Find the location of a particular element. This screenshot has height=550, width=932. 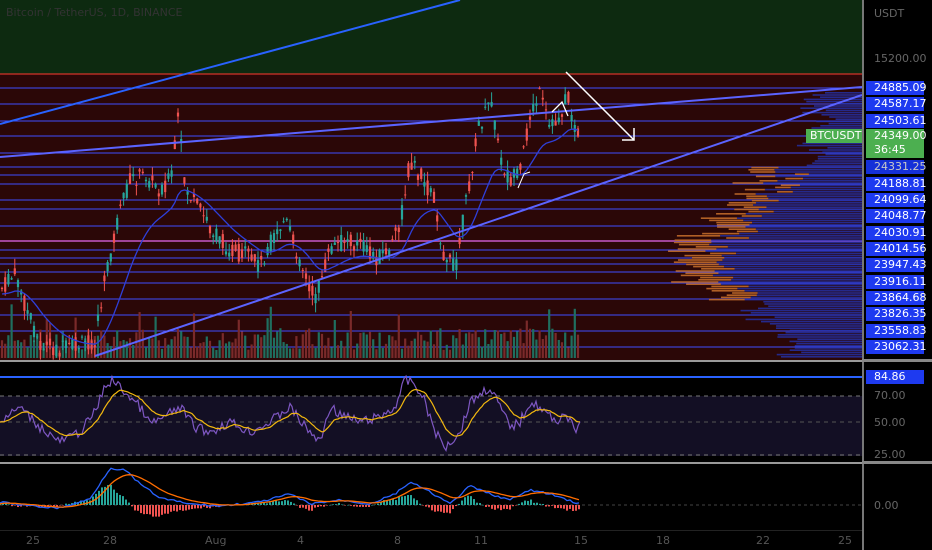

pane-separator is located at coordinates (431, 361).